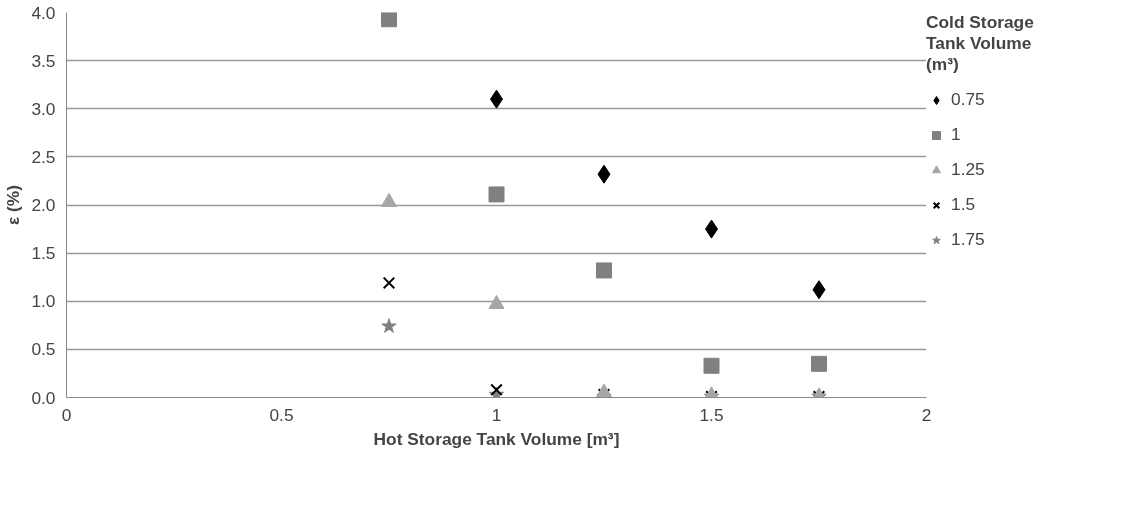 The image size is (1138, 512). I want to click on legend-label: 1.75, so click(968, 239).